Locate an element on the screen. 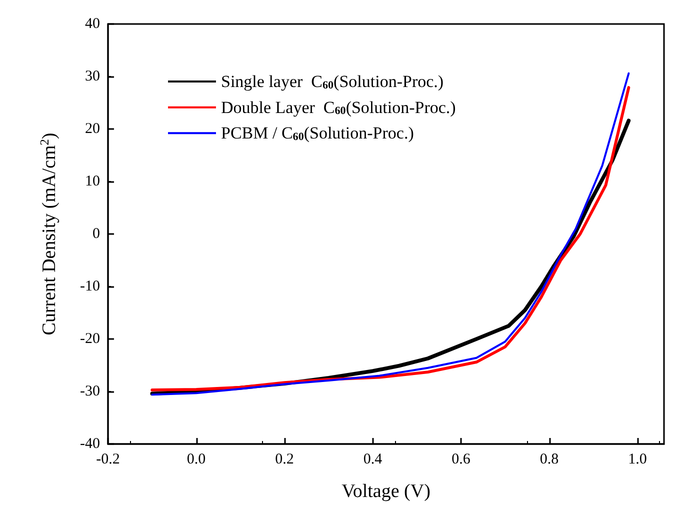 This screenshot has width=681, height=523. y-axis-title: Current Density (mA/cm2) is located at coordinates (49, 234).